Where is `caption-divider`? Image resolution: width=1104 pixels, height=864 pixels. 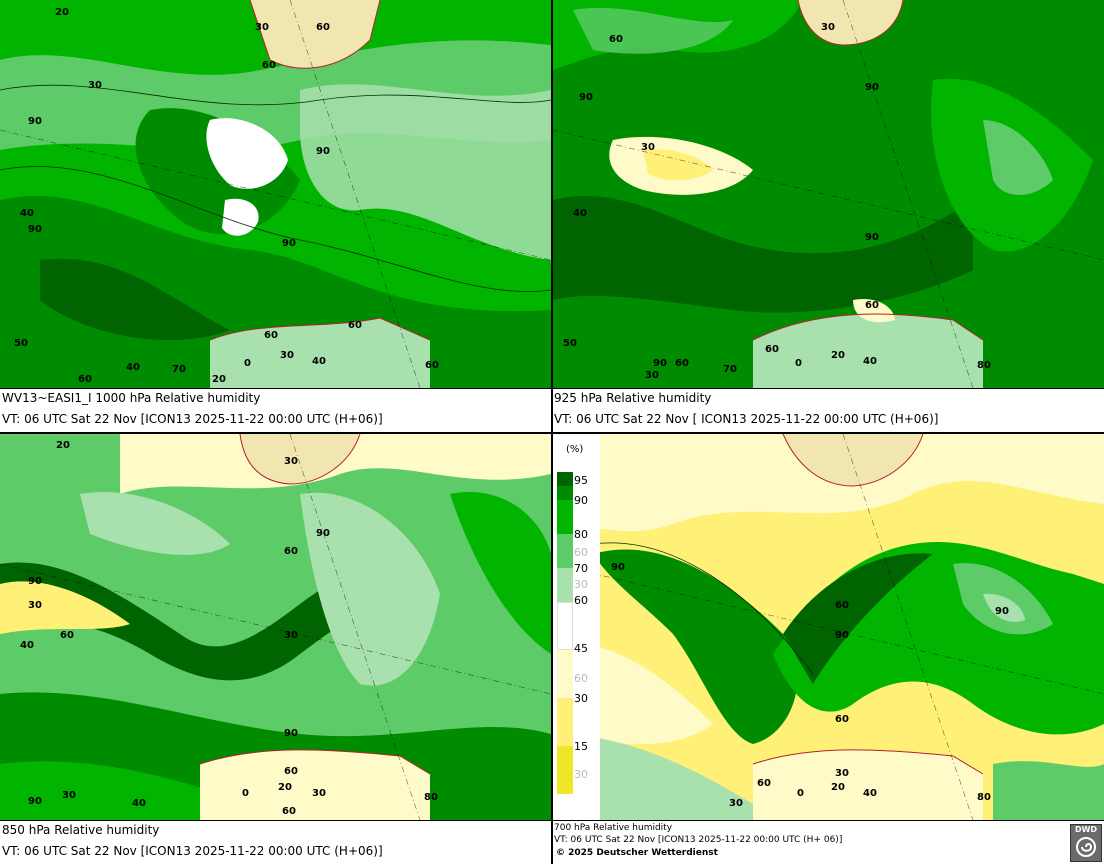 caption-divider is located at coordinates (552, 820).